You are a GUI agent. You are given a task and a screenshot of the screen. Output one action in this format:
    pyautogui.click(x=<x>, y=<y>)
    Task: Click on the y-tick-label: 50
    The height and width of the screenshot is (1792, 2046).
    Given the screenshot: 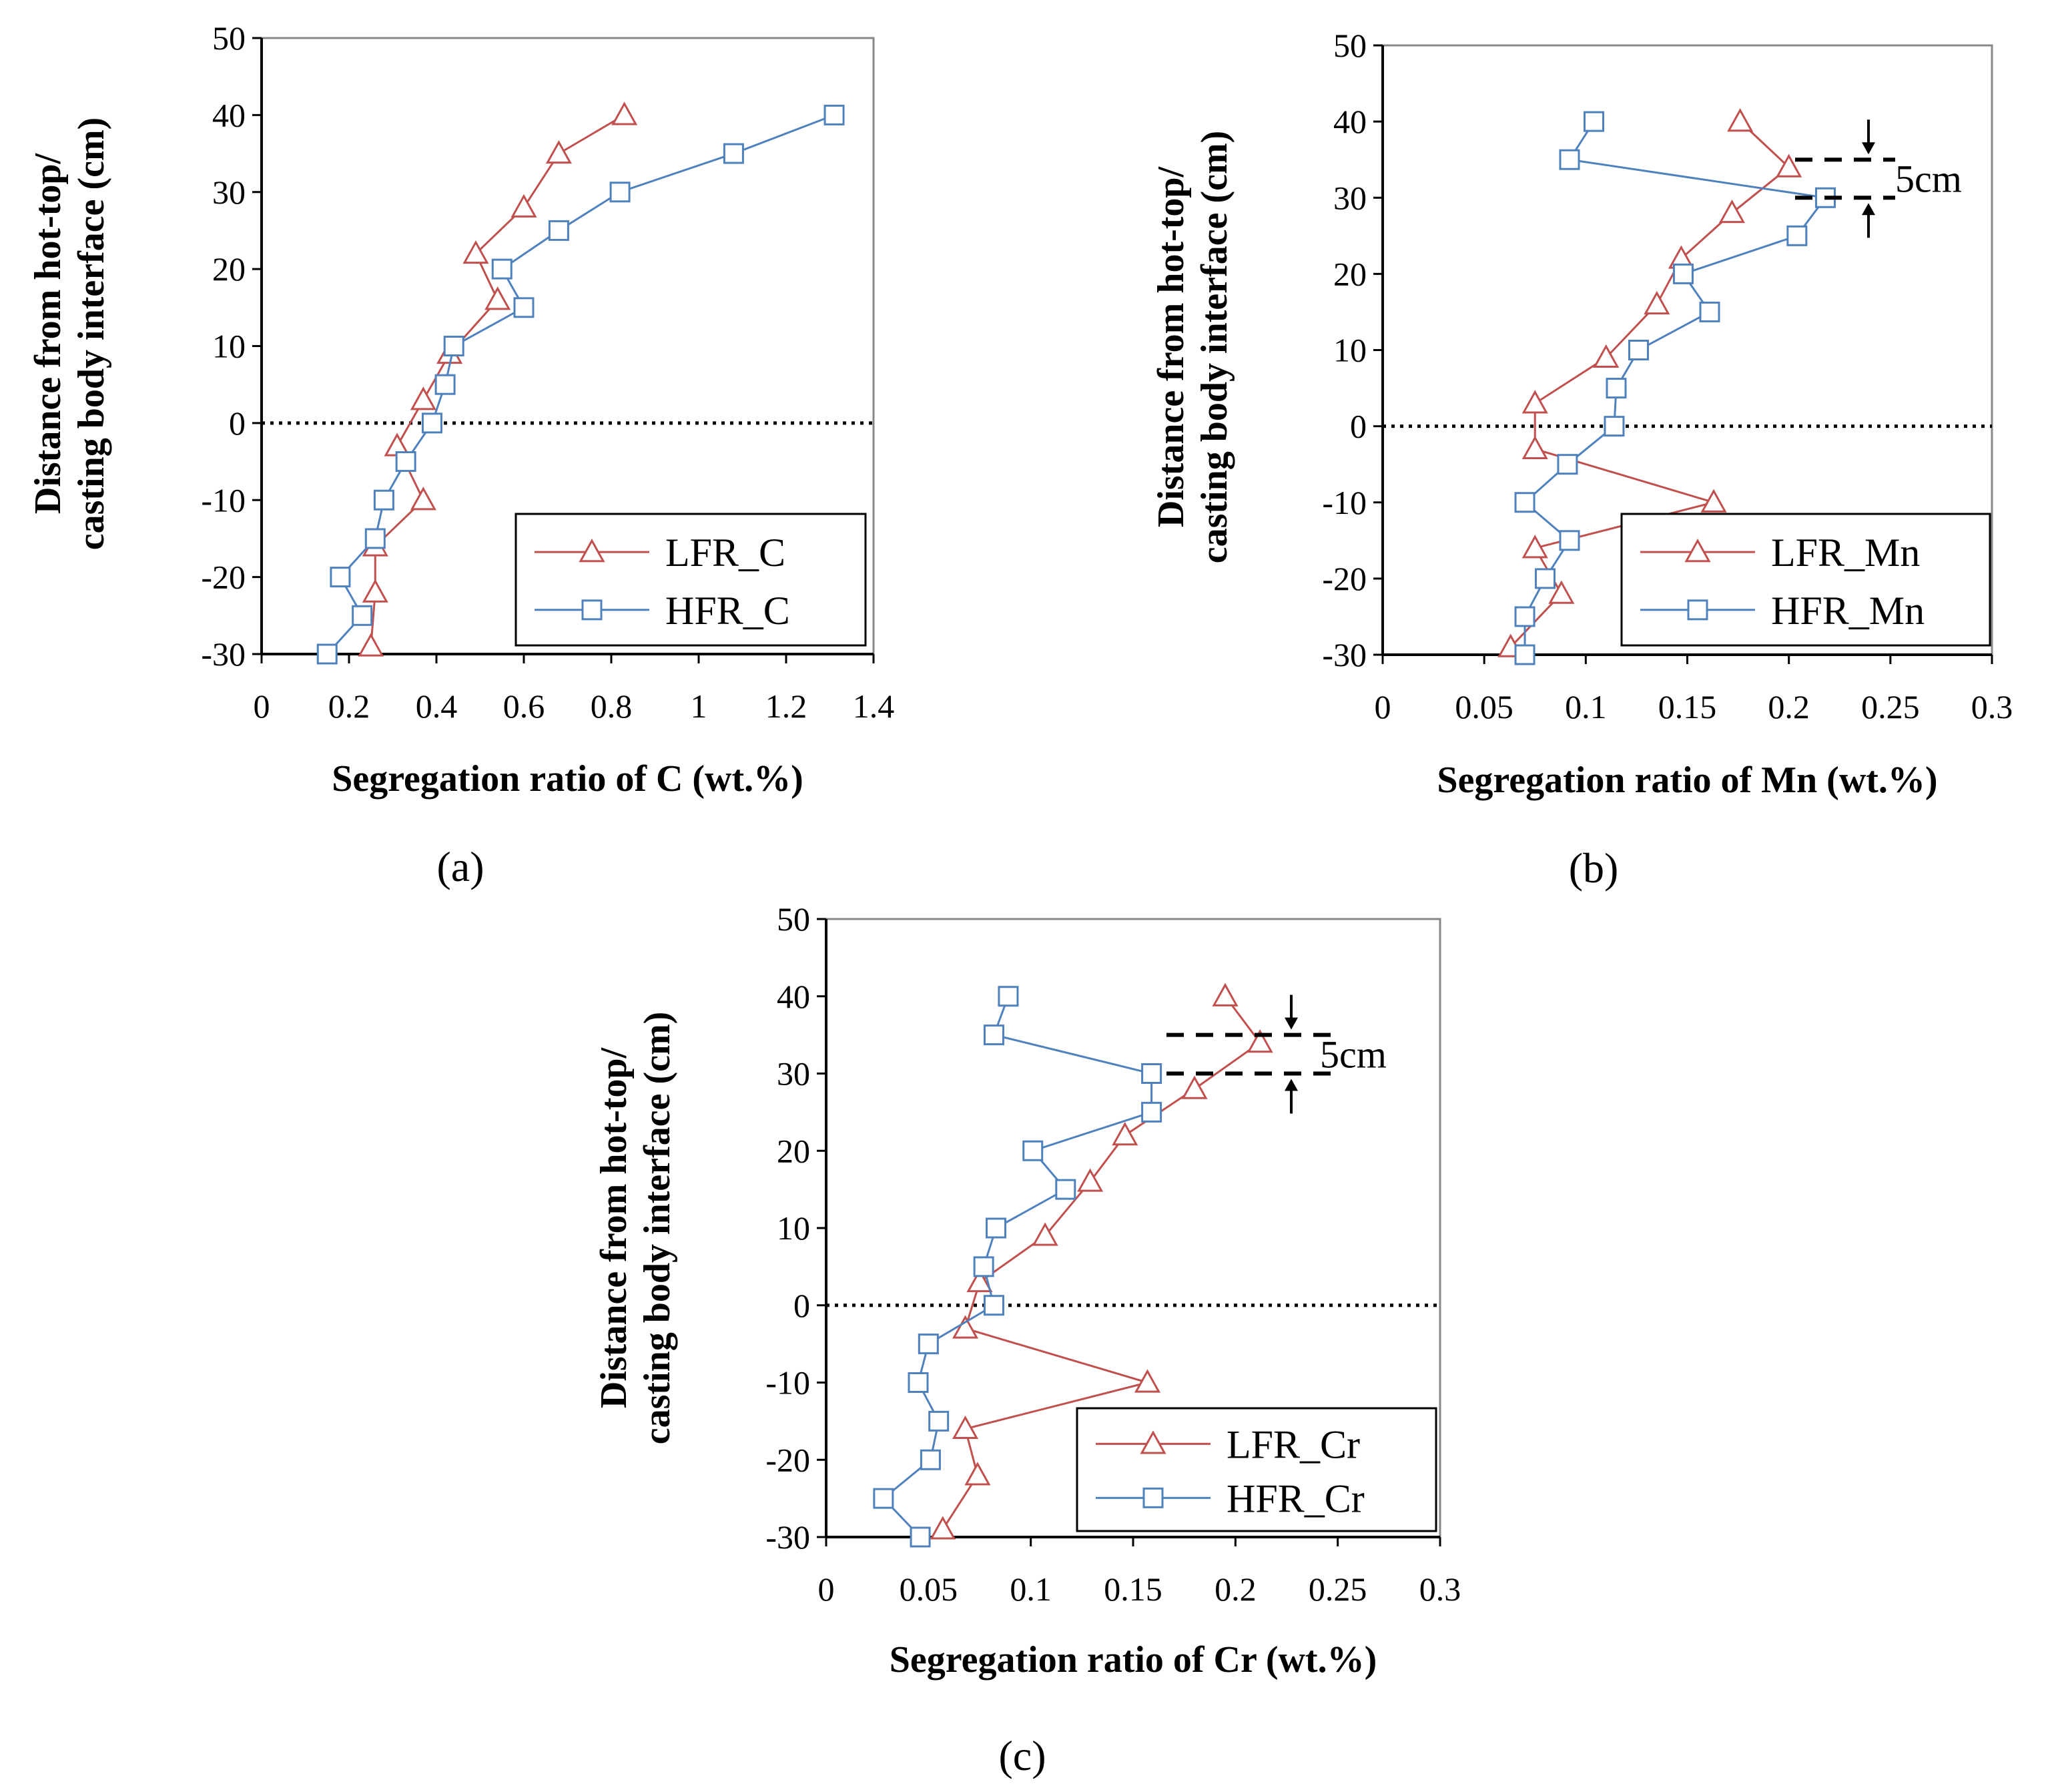 What is the action you would take?
    pyautogui.click(x=229, y=38)
    